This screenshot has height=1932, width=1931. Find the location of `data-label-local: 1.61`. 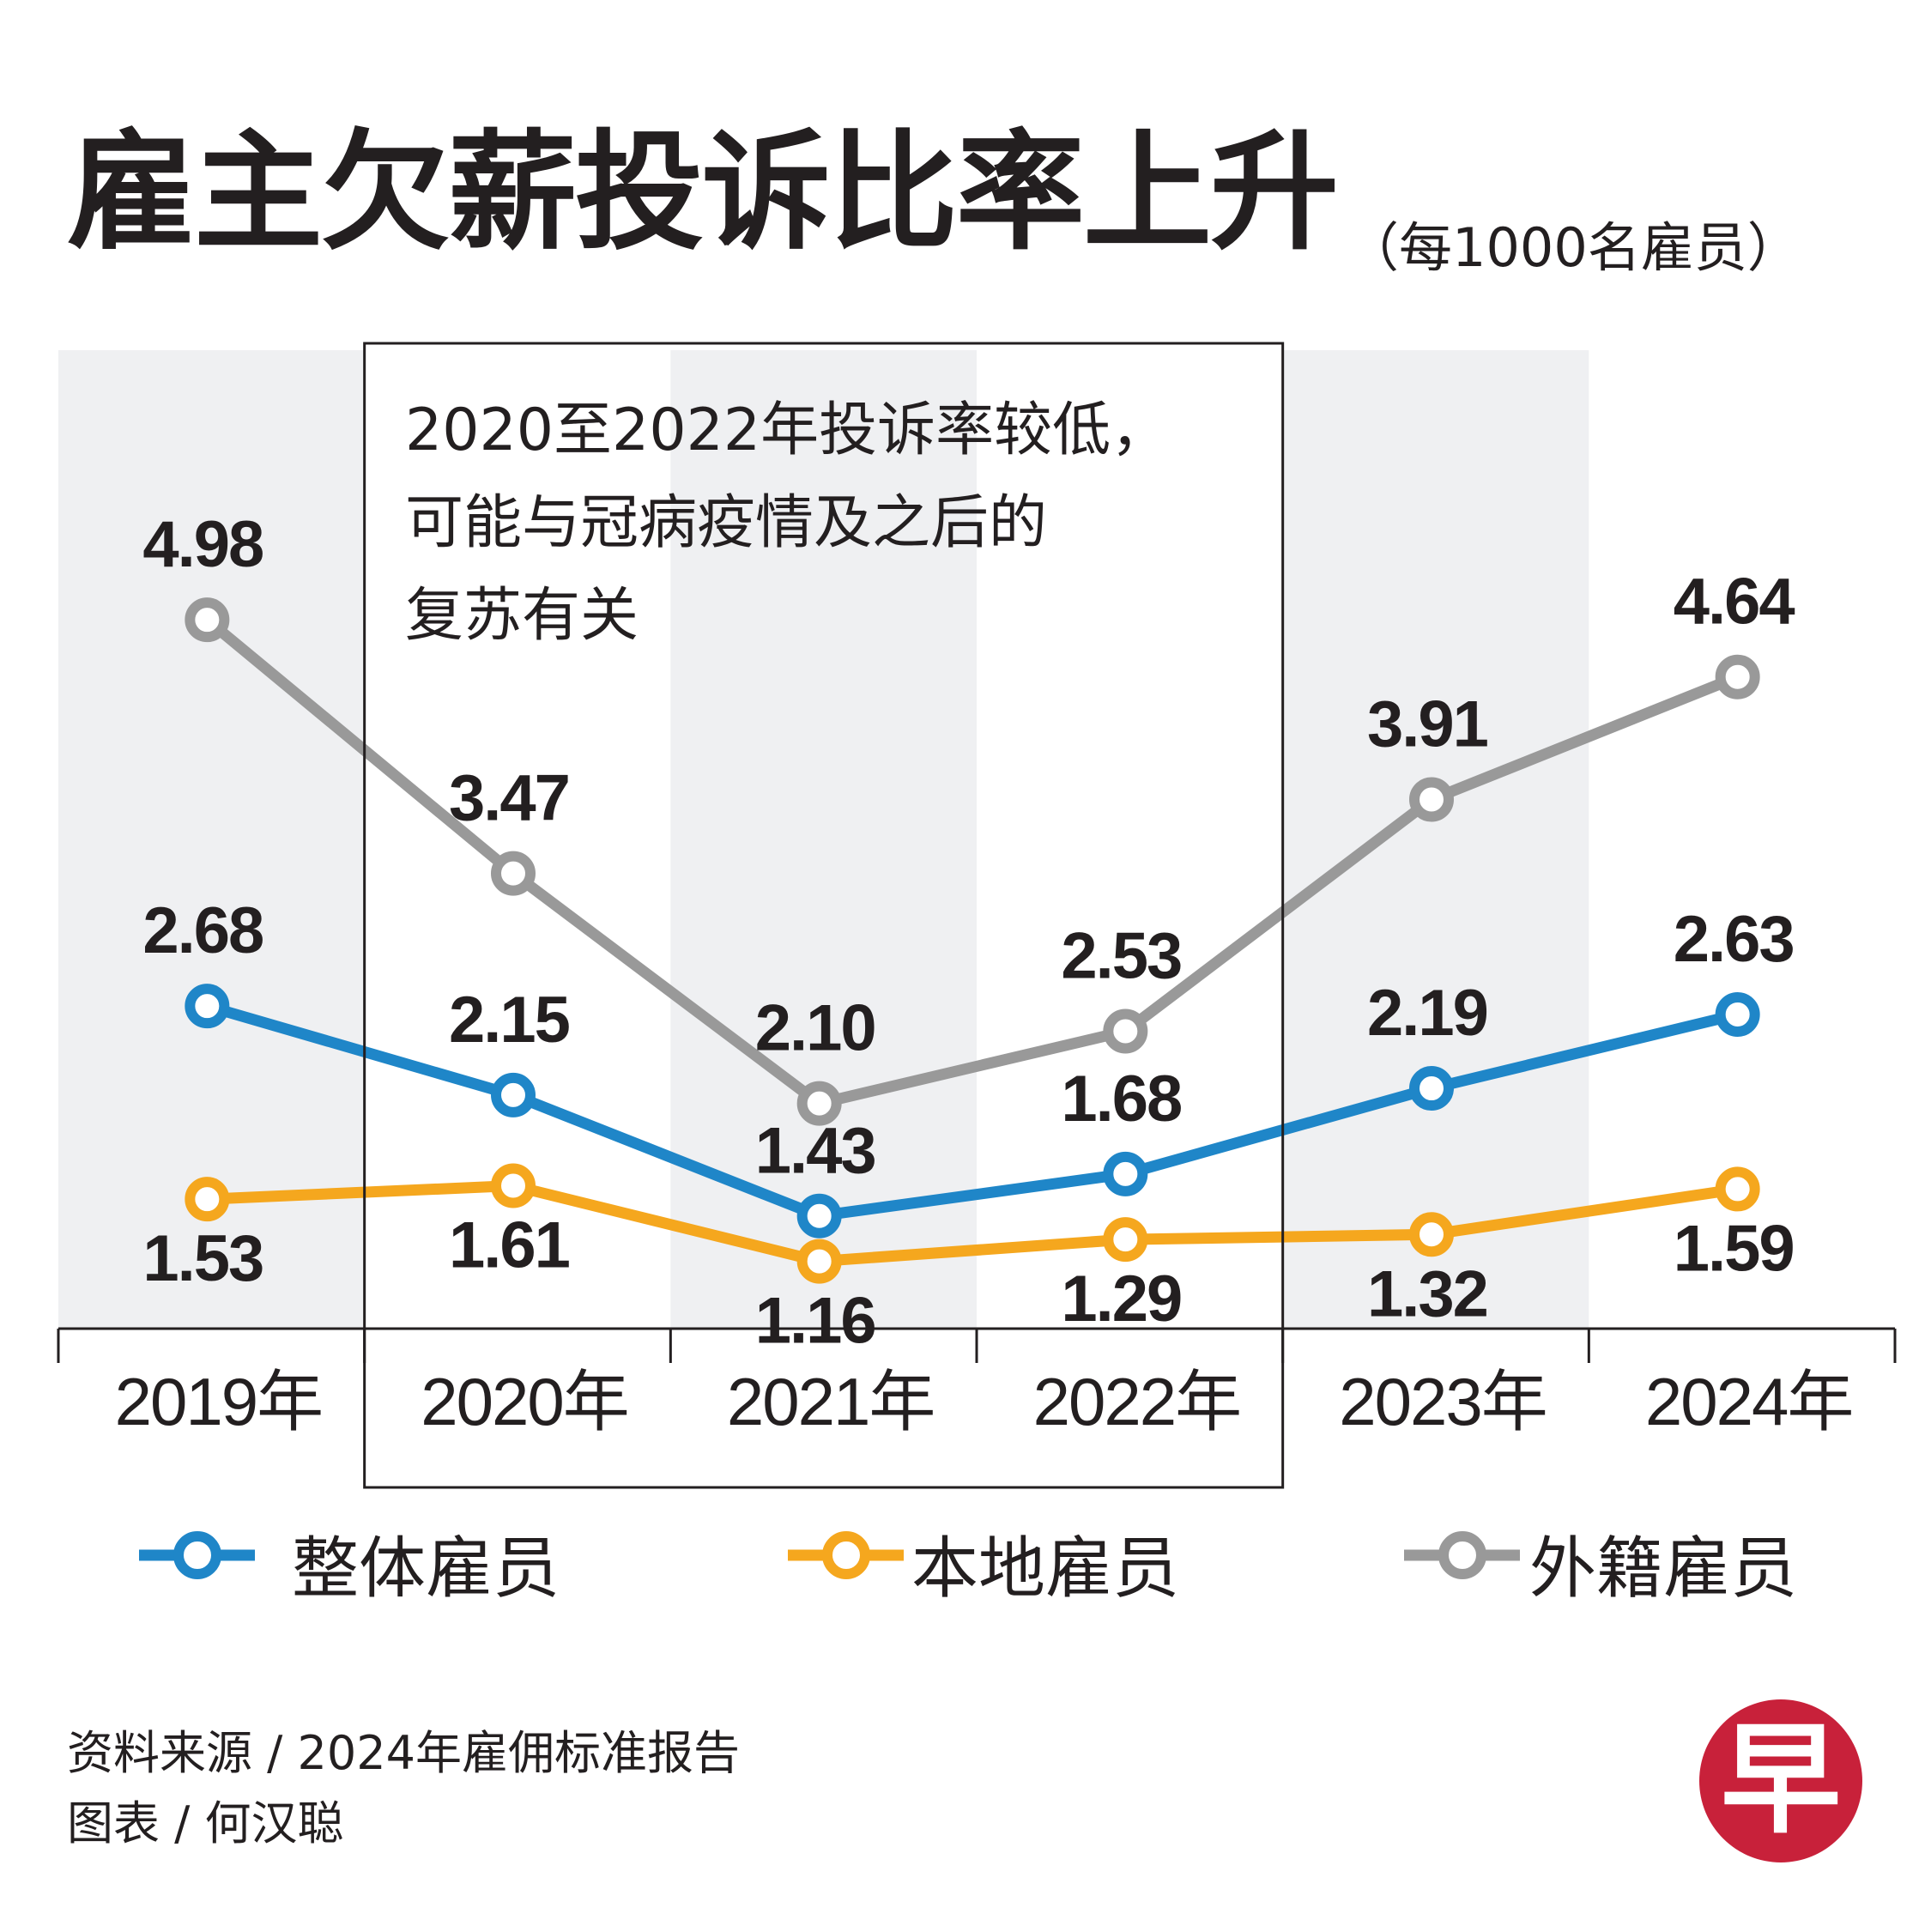

data-label-local: 1.61 is located at coordinates (509, 1246).